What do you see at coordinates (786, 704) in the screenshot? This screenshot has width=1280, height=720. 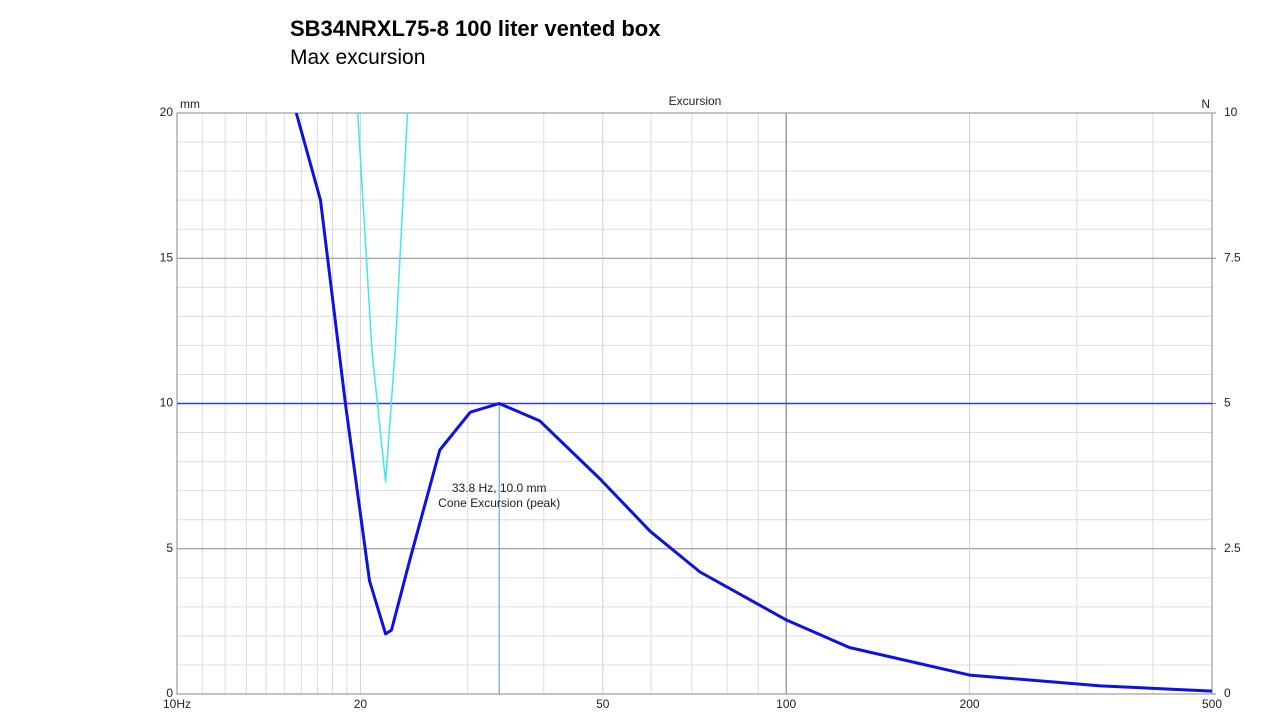 I see `x-tick-label: 100` at bounding box center [786, 704].